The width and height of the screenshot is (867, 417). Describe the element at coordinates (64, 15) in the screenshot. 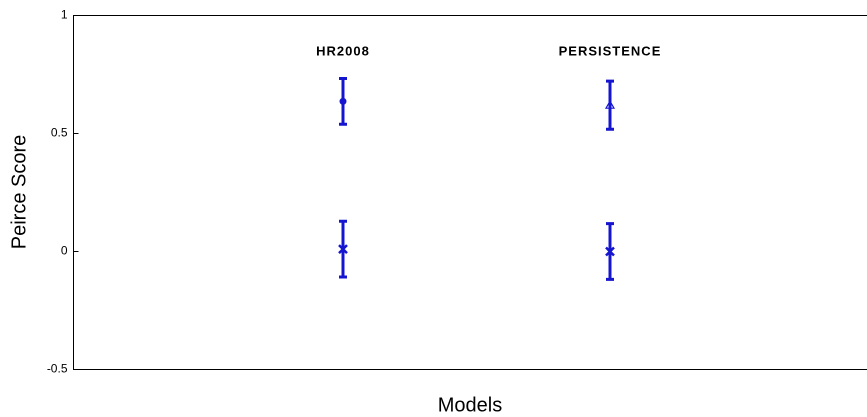

I see `y-tick-label: 1` at that location.